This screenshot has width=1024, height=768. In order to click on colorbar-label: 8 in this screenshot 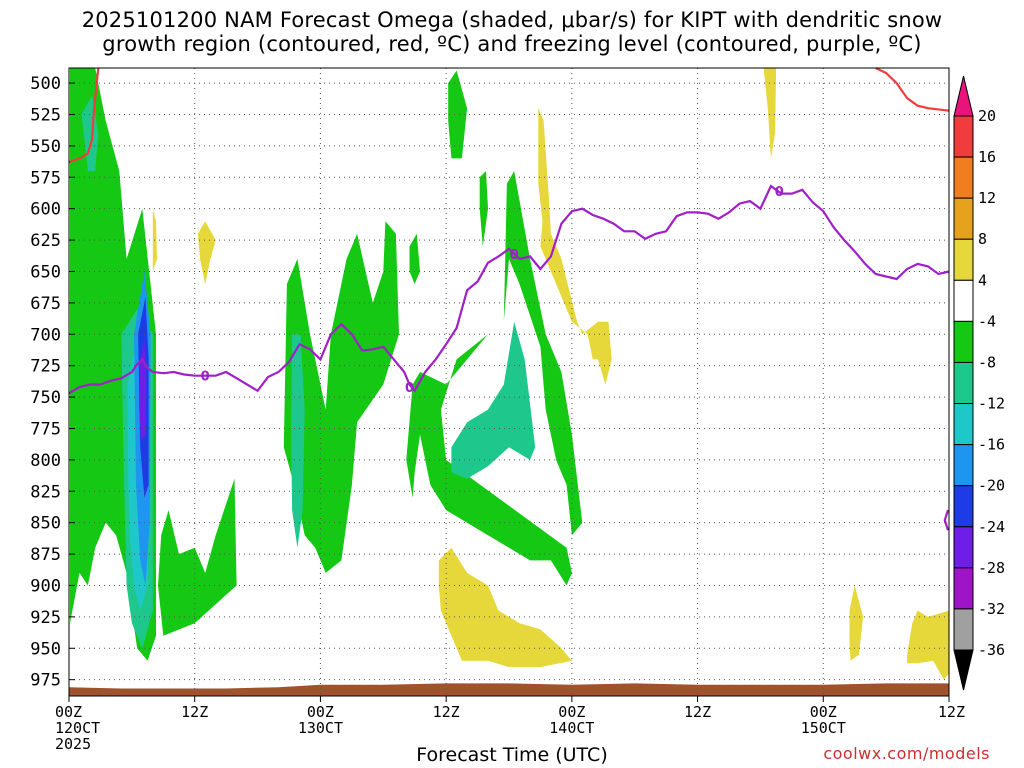, I will do `click(982, 239)`.